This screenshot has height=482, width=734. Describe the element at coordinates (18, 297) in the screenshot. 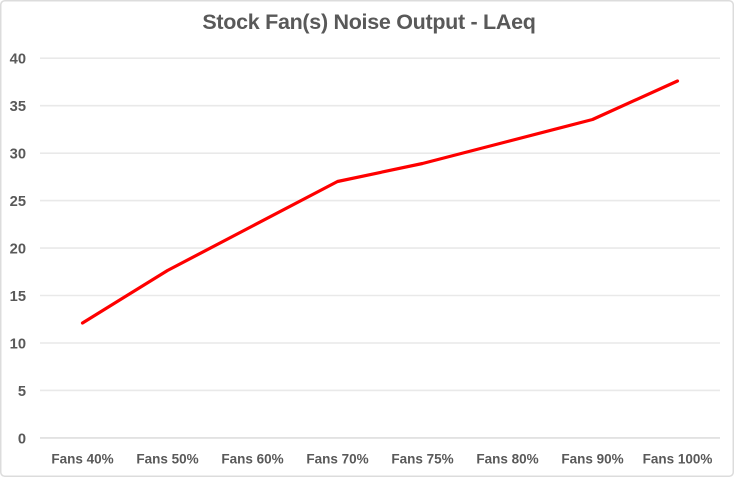

I see `svg-text: 15` at that location.